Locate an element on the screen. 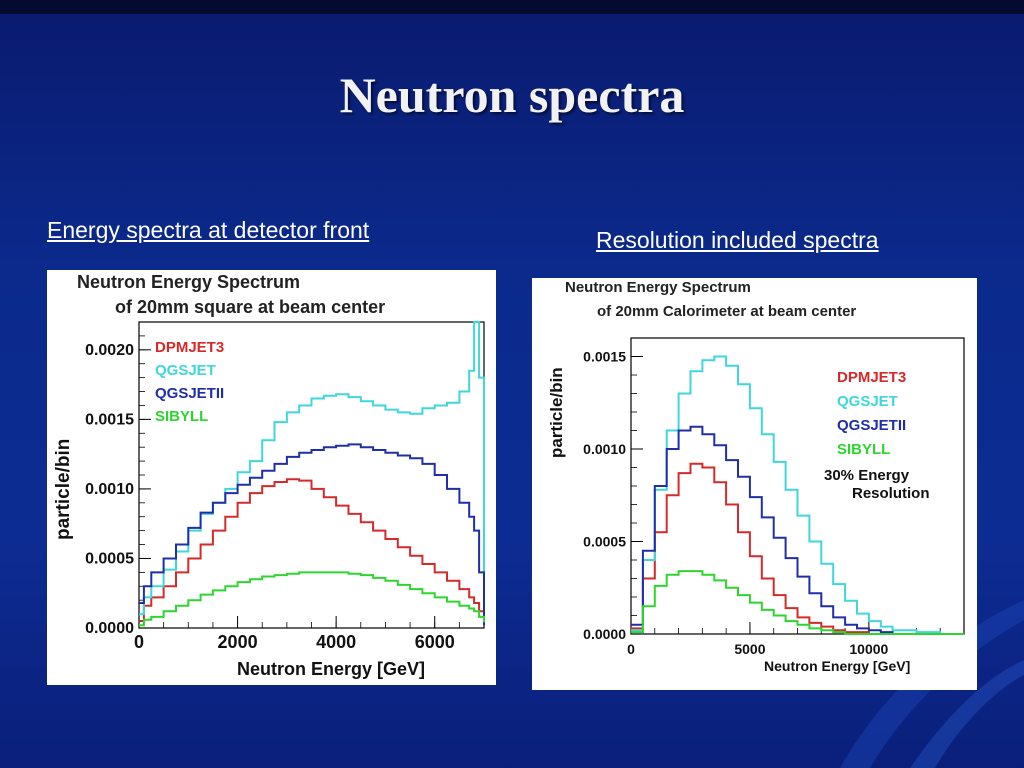 Image resolution: width=1024 pixels, height=768 pixels. x-tick-label: 10000 is located at coordinates (868, 649).